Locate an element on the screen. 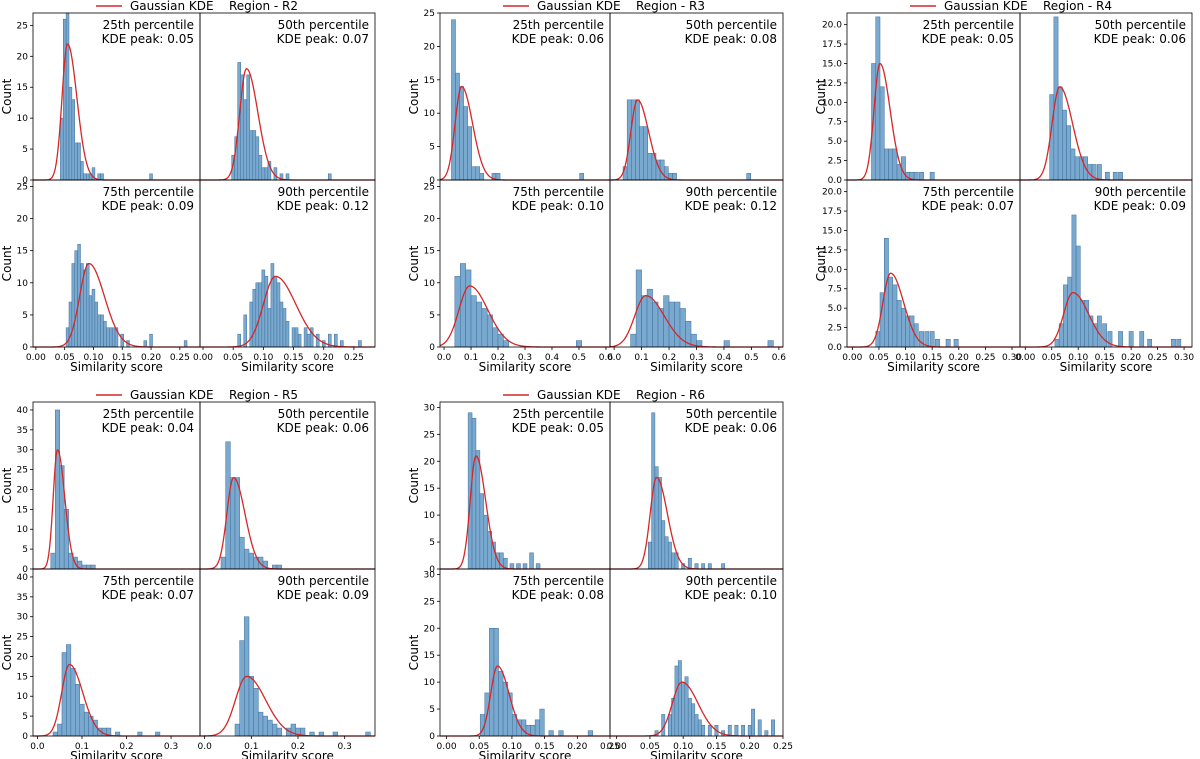 This screenshot has height=759, width=1200. y-tick-label: 35 is located at coordinates (22, 431).